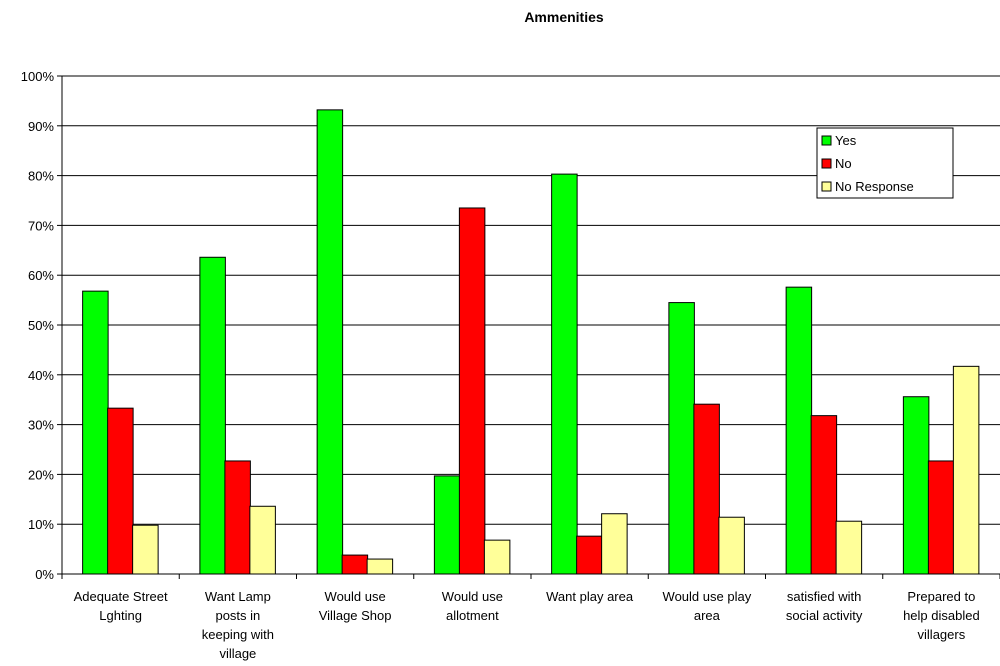  Describe the element at coordinates (824, 606) in the screenshot. I see `x-category-label: satisfied with social activity` at that location.